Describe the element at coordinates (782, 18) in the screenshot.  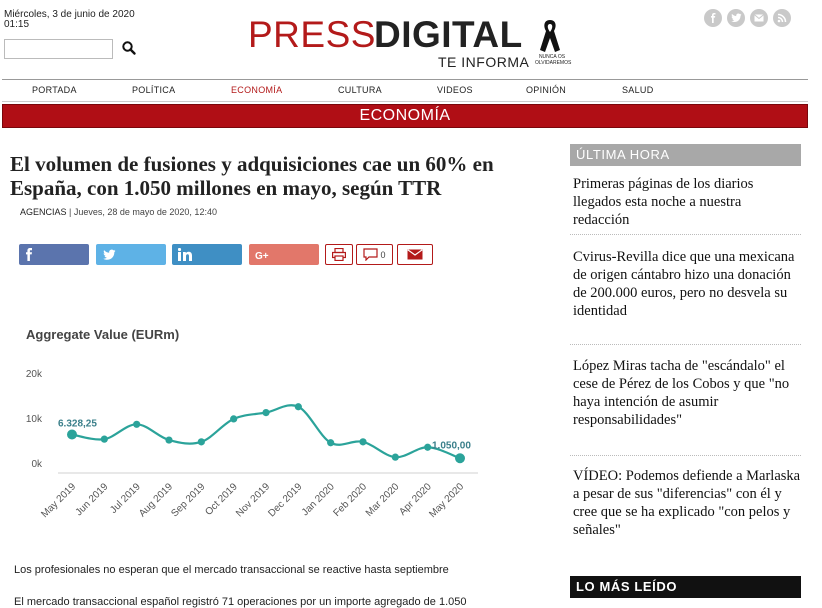
I see `rss-icon` at that location.